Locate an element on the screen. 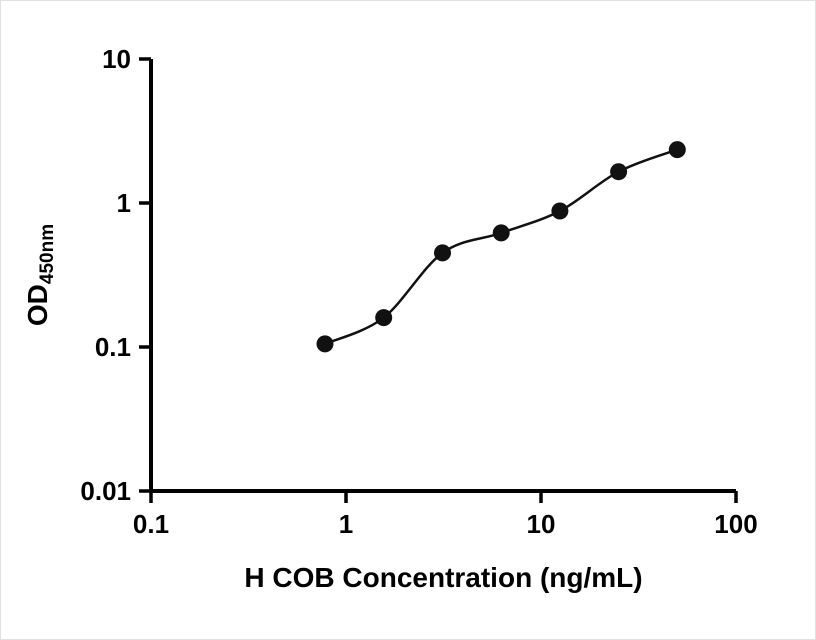 The height and width of the screenshot is (640, 816). y-axis-title-subscript: 450nm is located at coordinates (47, 254).